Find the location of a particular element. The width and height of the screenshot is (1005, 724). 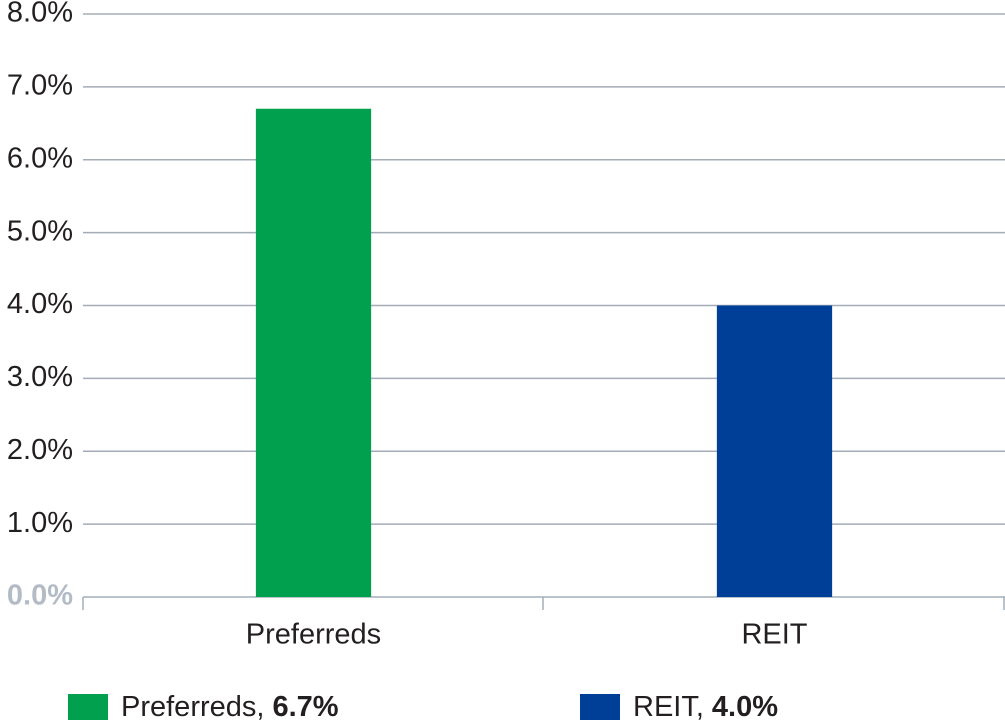

y-tick-label: 0.0% is located at coordinates (40, 596).